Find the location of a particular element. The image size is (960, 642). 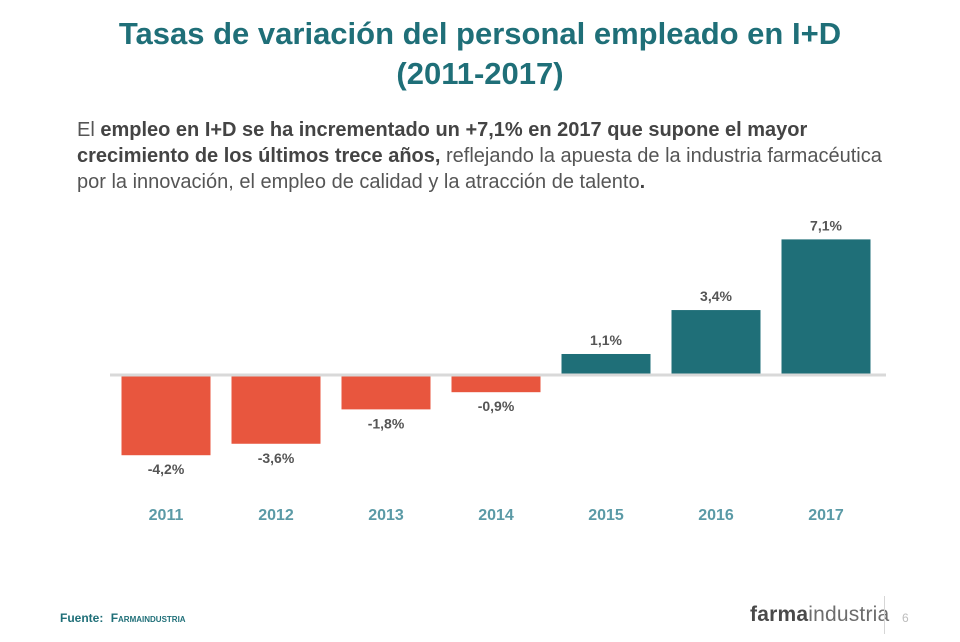

farmaindustria-logo: farmaindustria is located at coordinates (819, 615).